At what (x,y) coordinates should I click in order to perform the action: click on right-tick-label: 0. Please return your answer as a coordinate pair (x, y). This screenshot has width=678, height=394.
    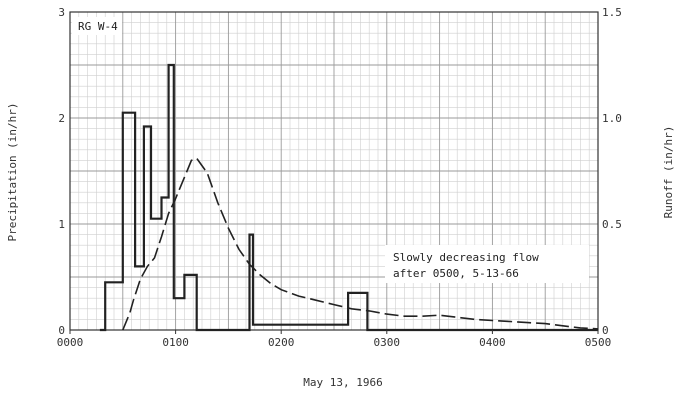
    Looking at the image, I should click on (605, 330).